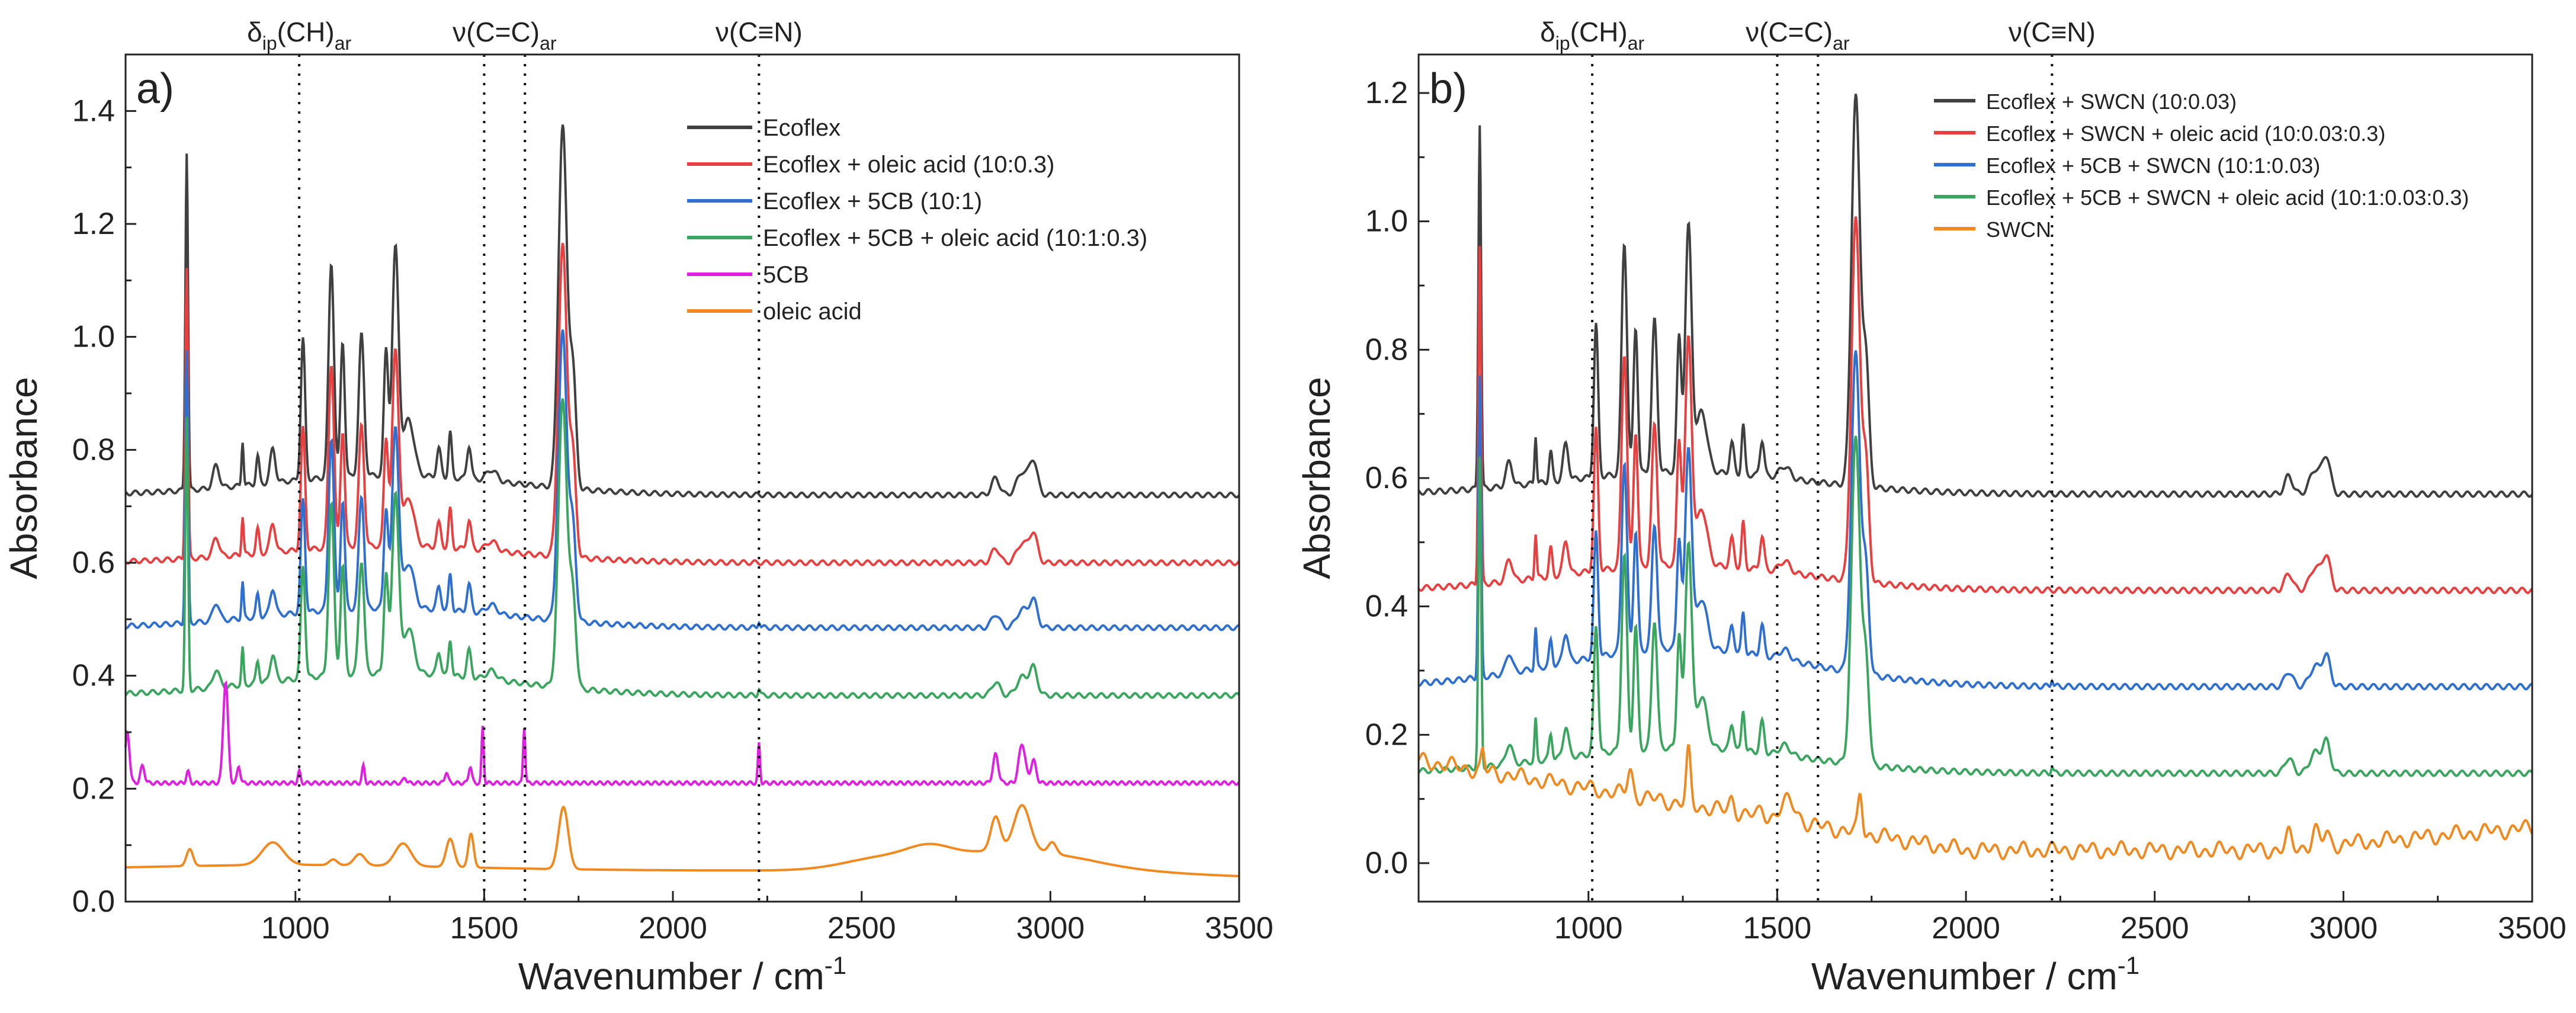 The width and height of the screenshot is (2576, 1013). Describe the element at coordinates (93, 111) in the screenshot. I see `y-tick-label: 1.4` at that location.